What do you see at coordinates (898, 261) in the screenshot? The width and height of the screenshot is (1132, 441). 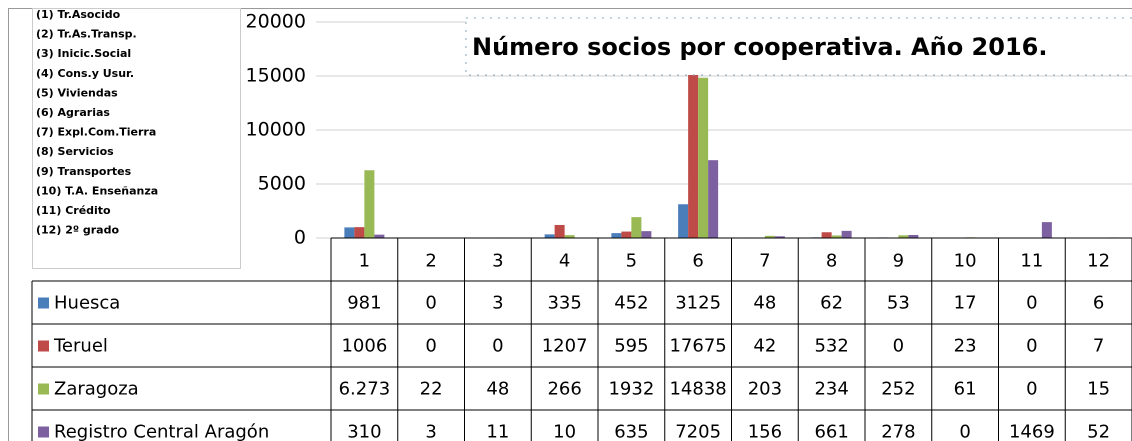 I see `x-tick-label: 9` at bounding box center [898, 261].